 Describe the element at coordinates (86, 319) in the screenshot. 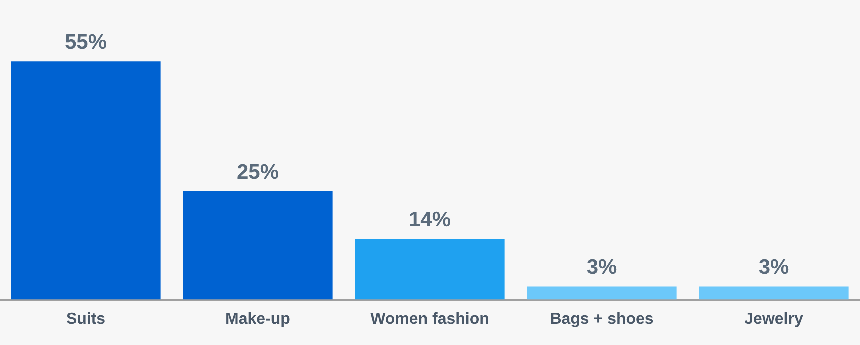

I see `x-tick-label: Suits` at that location.